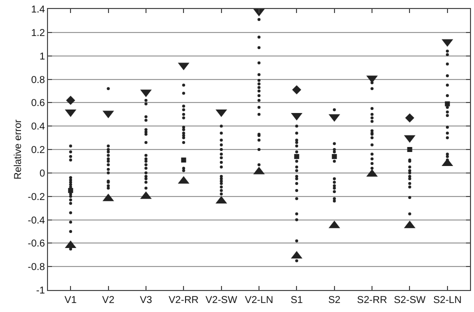 The height and width of the screenshot is (312, 474). I want to click on y-tick-label: -0.6, so click(37, 244).